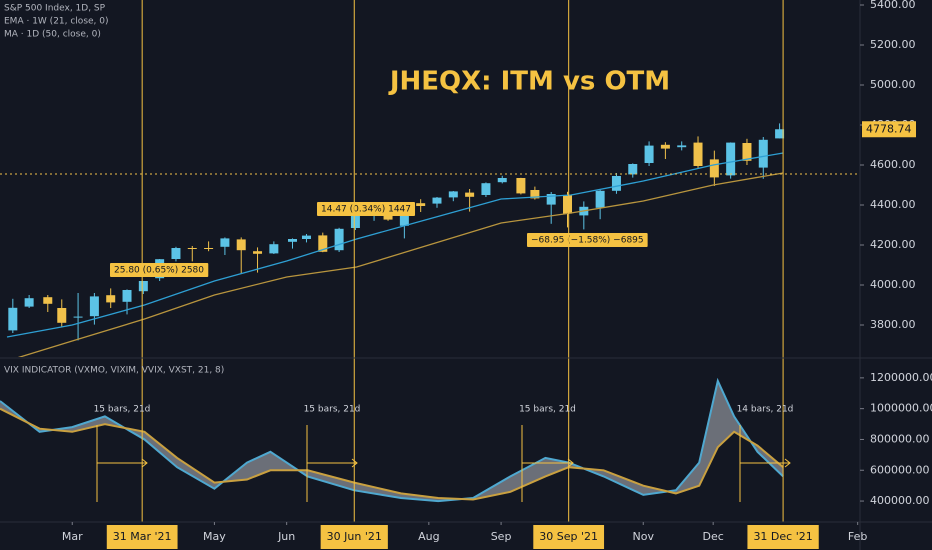 The height and width of the screenshot is (550, 932). What do you see at coordinates (901, 408) in the screenshot?
I see `y-tick-label: 1000000.00` at bounding box center [901, 408].